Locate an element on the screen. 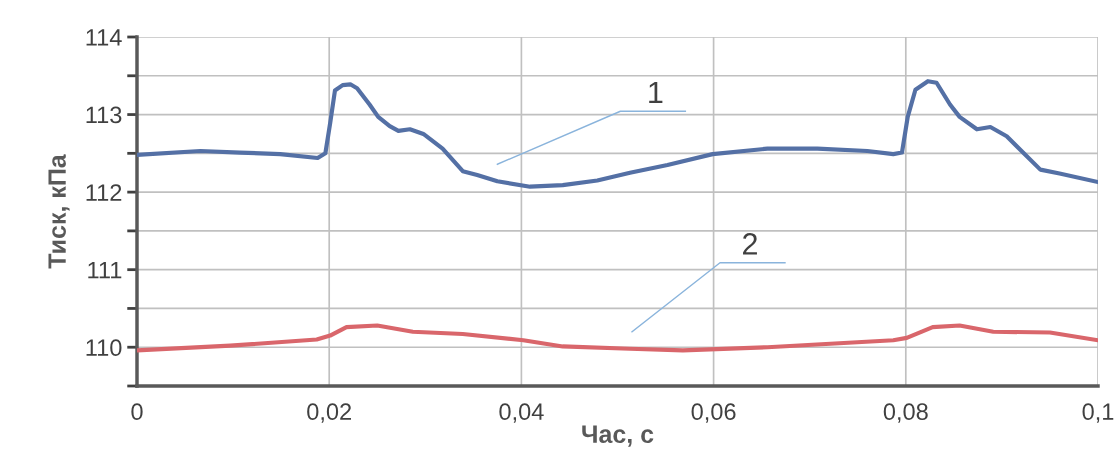 The height and width of the screenshot is (475, 1119). text: 2 is located at coordinates (750, 244).